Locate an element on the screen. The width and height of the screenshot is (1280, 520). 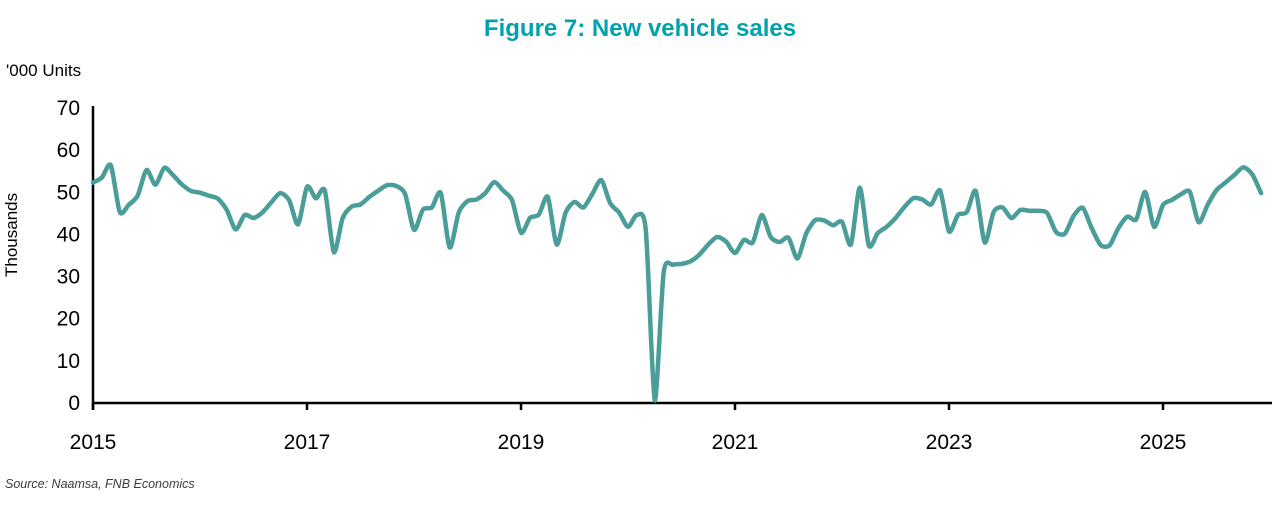
y-axis-tick-label: 40 is located at coordinates (68, 234).